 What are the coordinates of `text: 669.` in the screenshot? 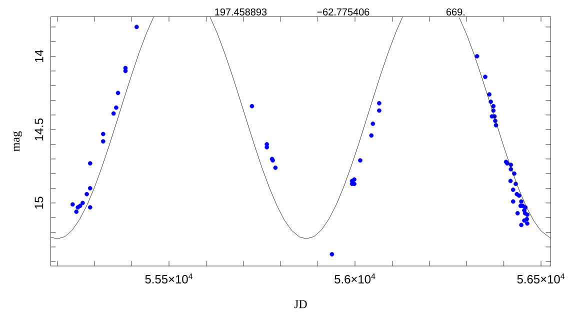 It's located at (455, 12).